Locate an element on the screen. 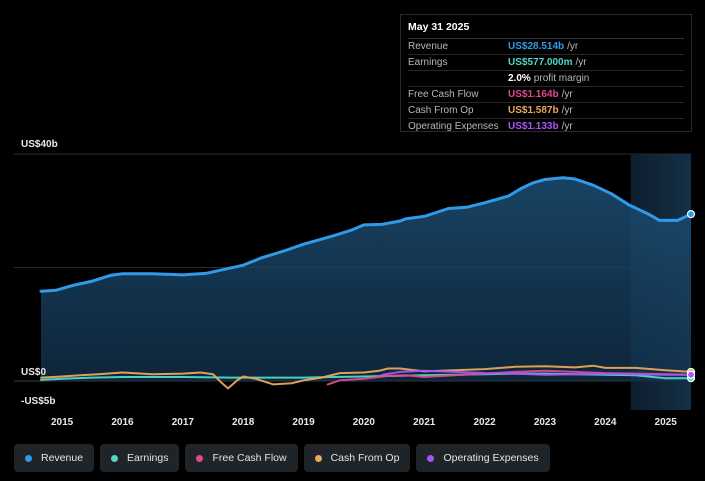  series-line-cash-from-op is located at coordinates (366, 377).